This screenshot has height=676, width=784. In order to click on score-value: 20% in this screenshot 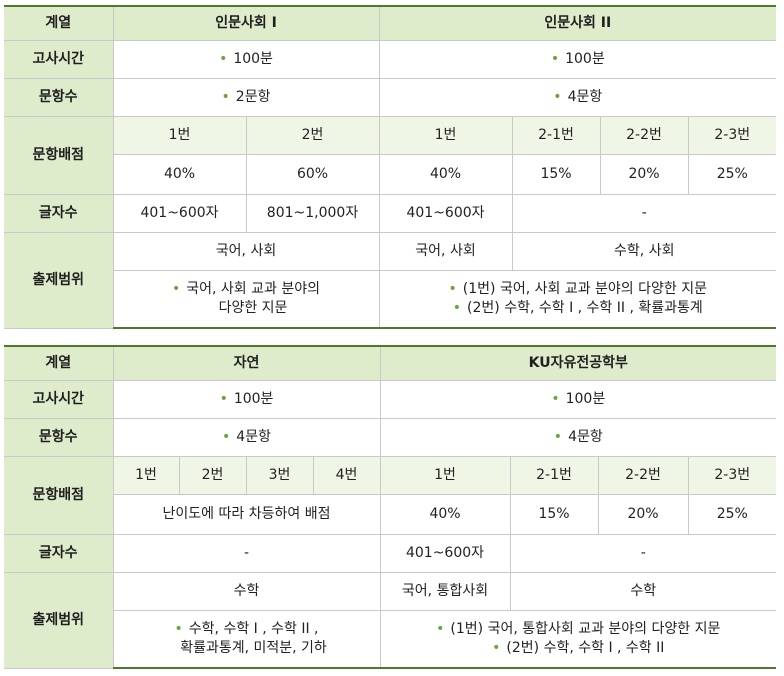, I will do `click(644, 174)`.